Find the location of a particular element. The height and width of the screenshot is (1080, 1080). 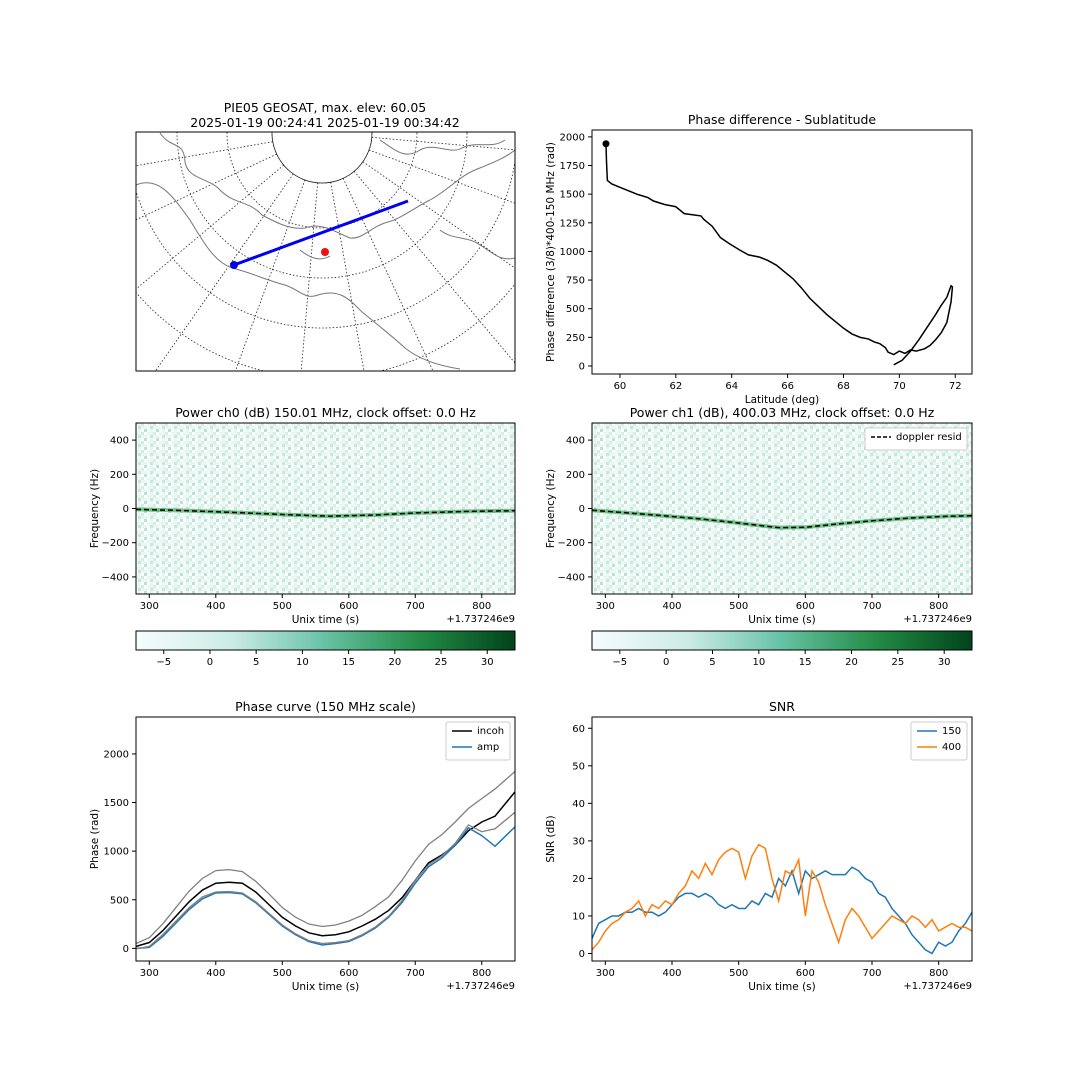

y-tick-label: 0 is located at coordinates (582, 954).